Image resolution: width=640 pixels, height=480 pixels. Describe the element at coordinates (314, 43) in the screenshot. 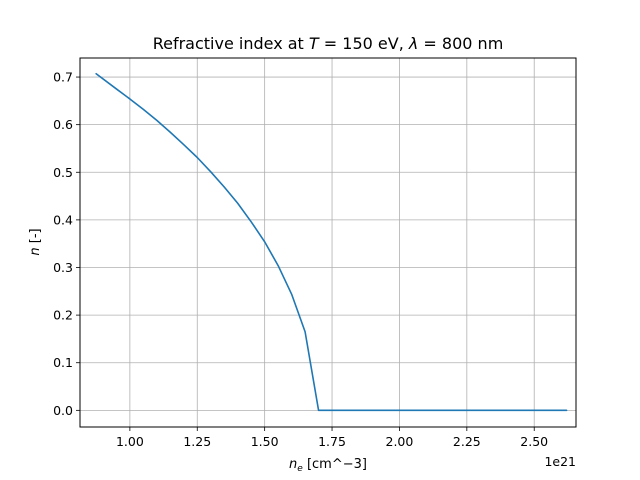

I see `title-t-symbol: T` at that location.